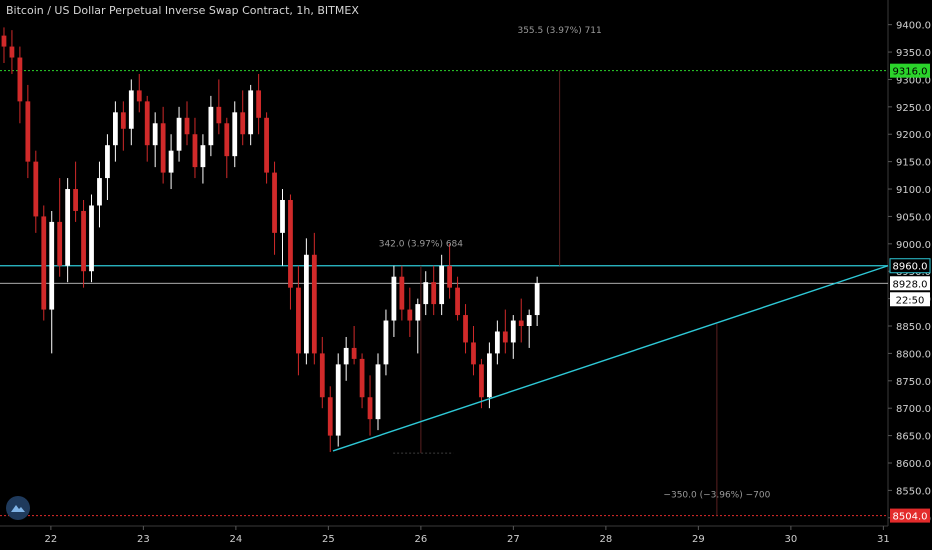 This screenshot has height=550, width=932. Describe the element at coordinates (913, 464) in the screenshot. I see `price-tick-label: 8600.0` at that location.